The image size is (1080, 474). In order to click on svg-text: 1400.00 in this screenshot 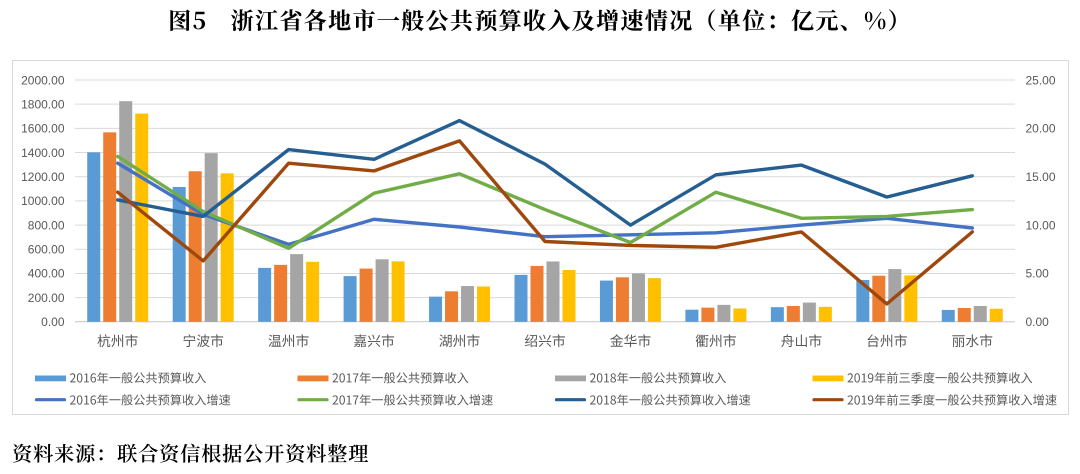, I will do `click(43, 153)`.